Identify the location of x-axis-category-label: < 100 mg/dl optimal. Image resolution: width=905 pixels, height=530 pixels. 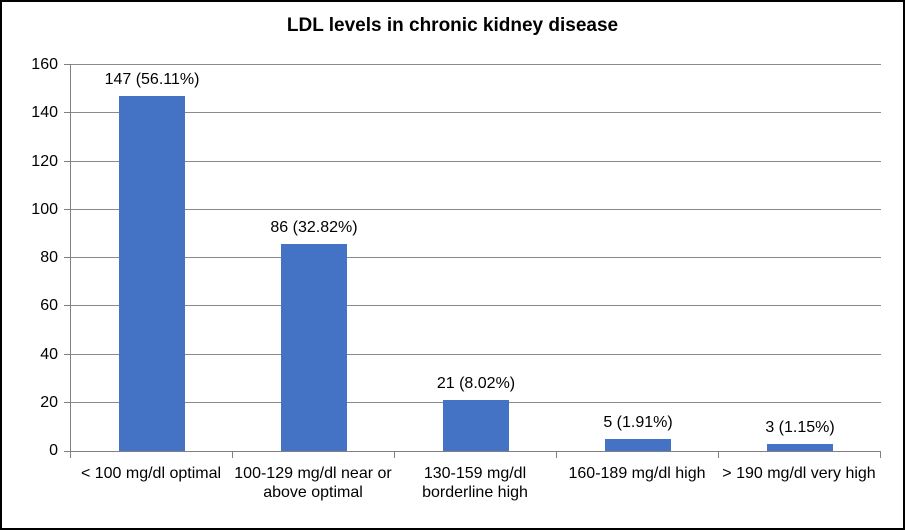
(151, 473).